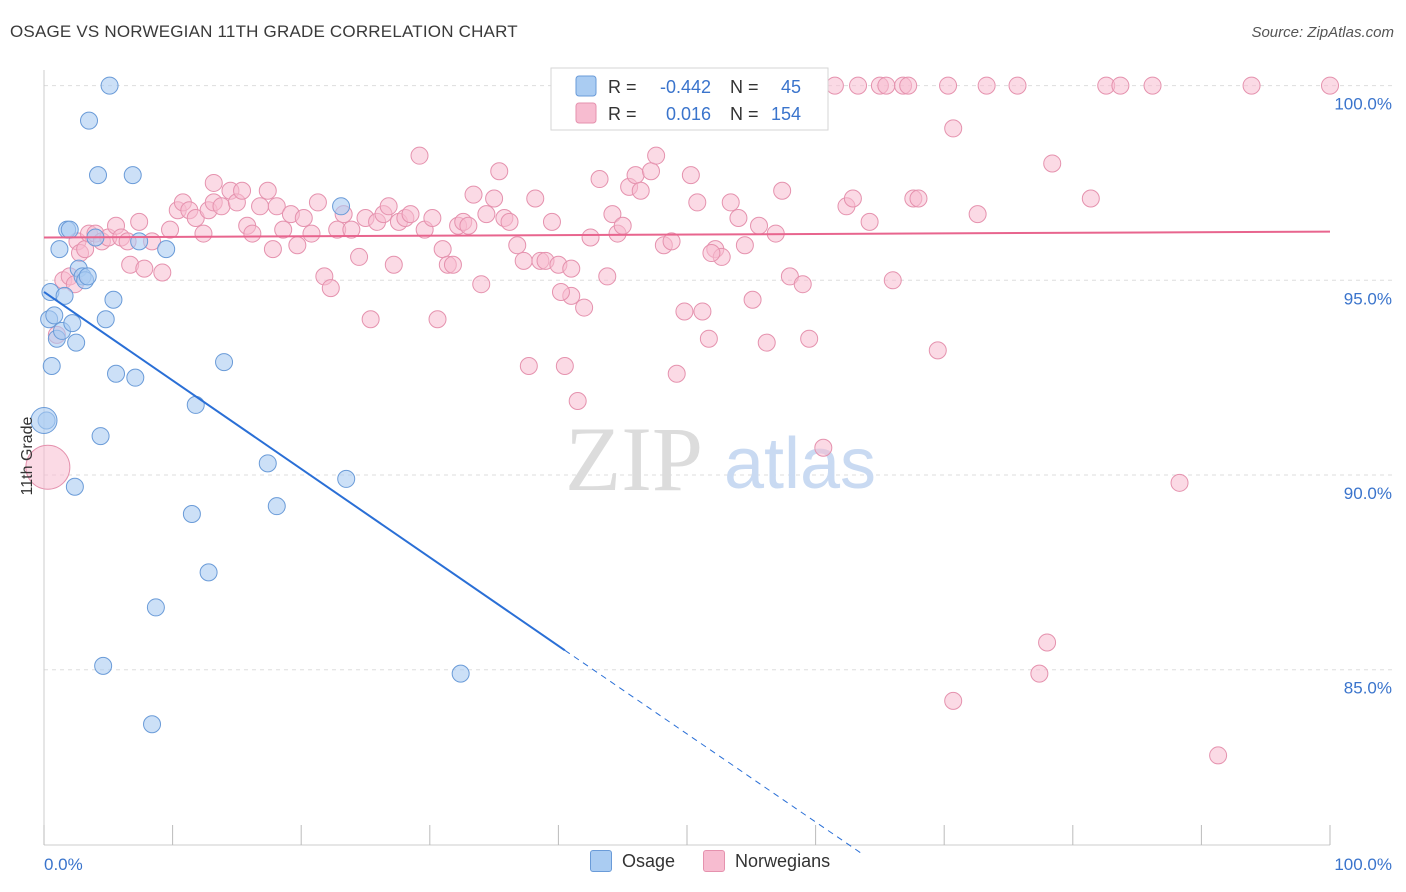 Image resolution: width=1406 pixels, height=892 pixels. What do you see at coordinates (586, 113) in the screenshot?
I see `legend-norwegians-swatch` at bounding box center [586, 113].